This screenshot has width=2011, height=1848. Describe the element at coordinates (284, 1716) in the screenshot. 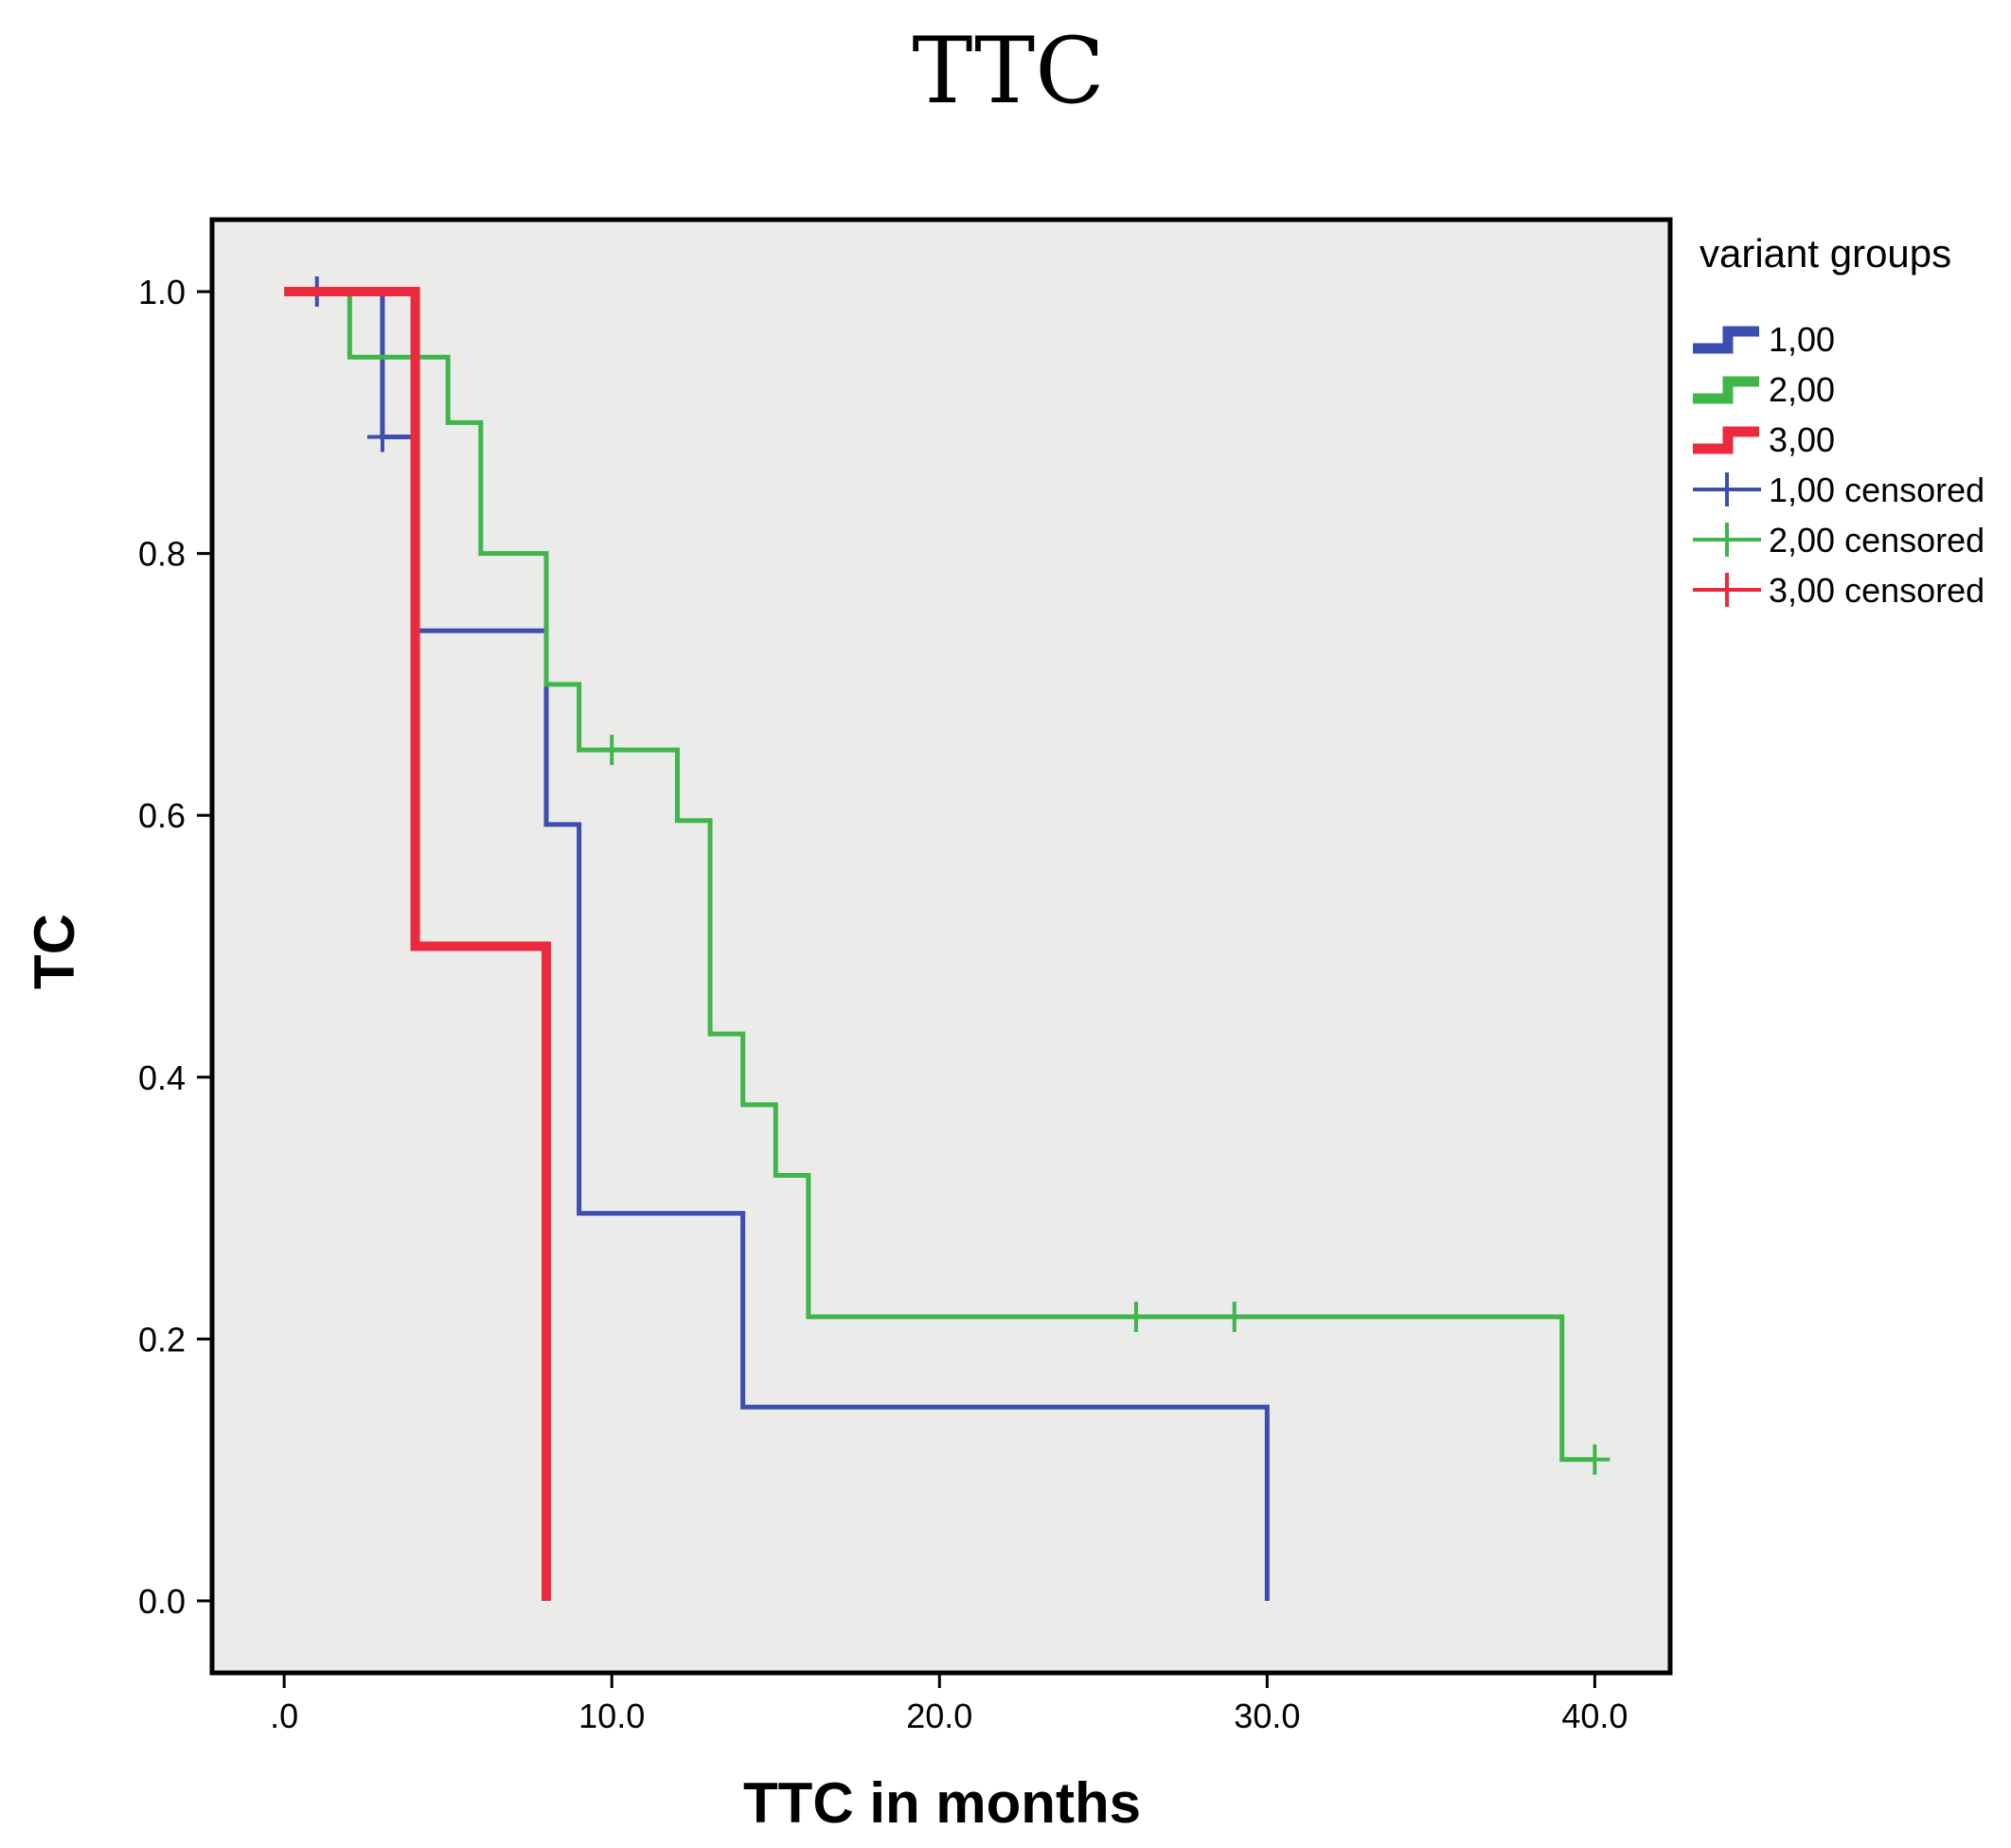

I see `x-tick-label: .0` at that location.